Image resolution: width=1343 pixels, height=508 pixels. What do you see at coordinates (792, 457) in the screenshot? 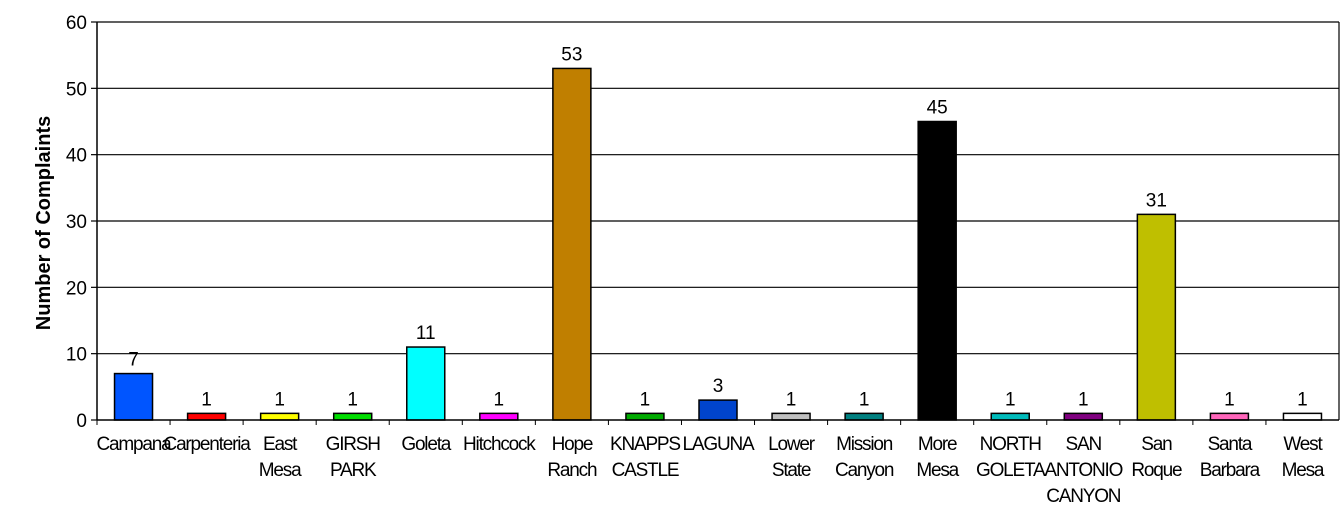
I see `x-tick-label: Lower State` at bounding box center [792, 457].